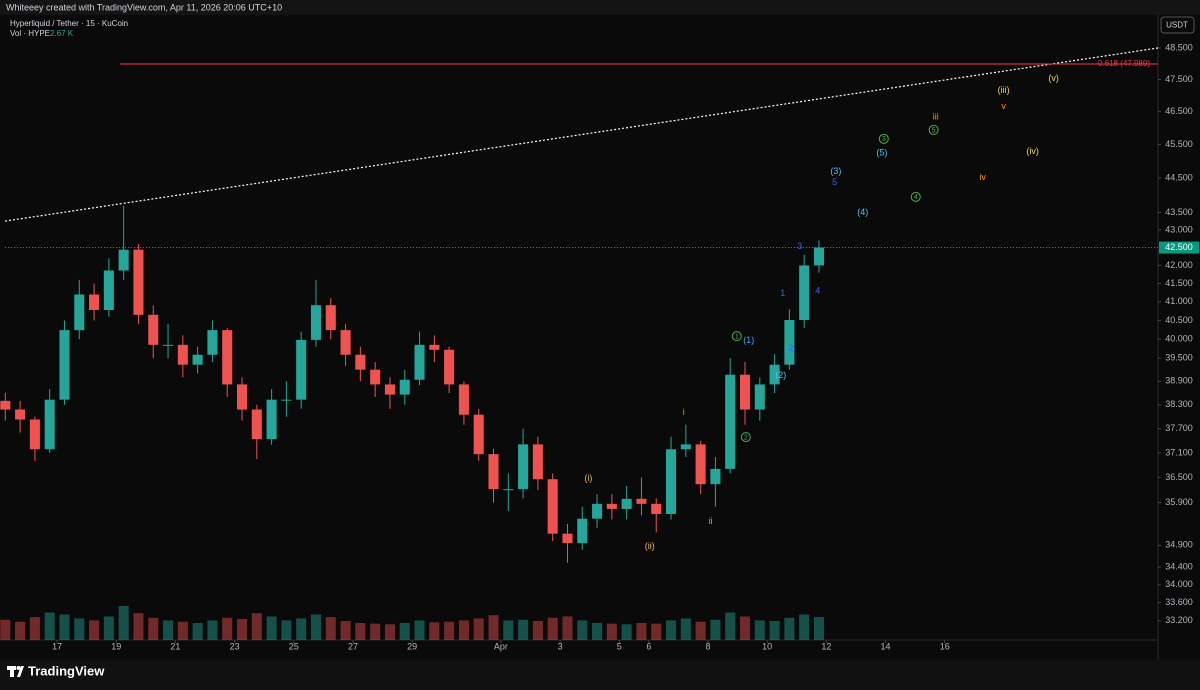 This screenshot has height=690, width=1200. Describe the element at coordinates (1179, 177) in the screenshot. I see `y-tick-label: 44.500` at that location.